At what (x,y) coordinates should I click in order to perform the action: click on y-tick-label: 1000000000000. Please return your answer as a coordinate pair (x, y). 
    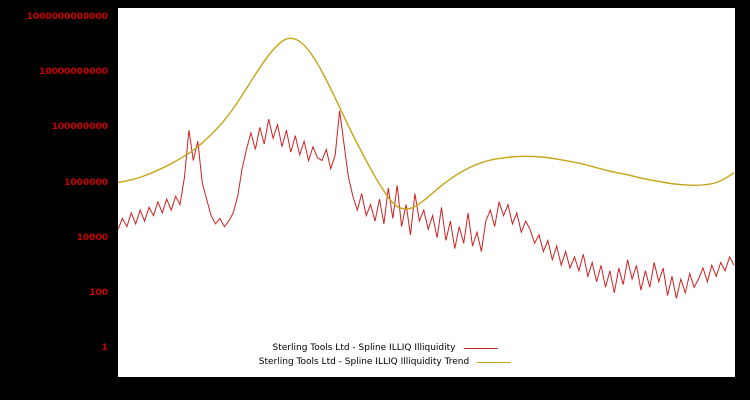
    Looking at the image, I should click on (67, 17).